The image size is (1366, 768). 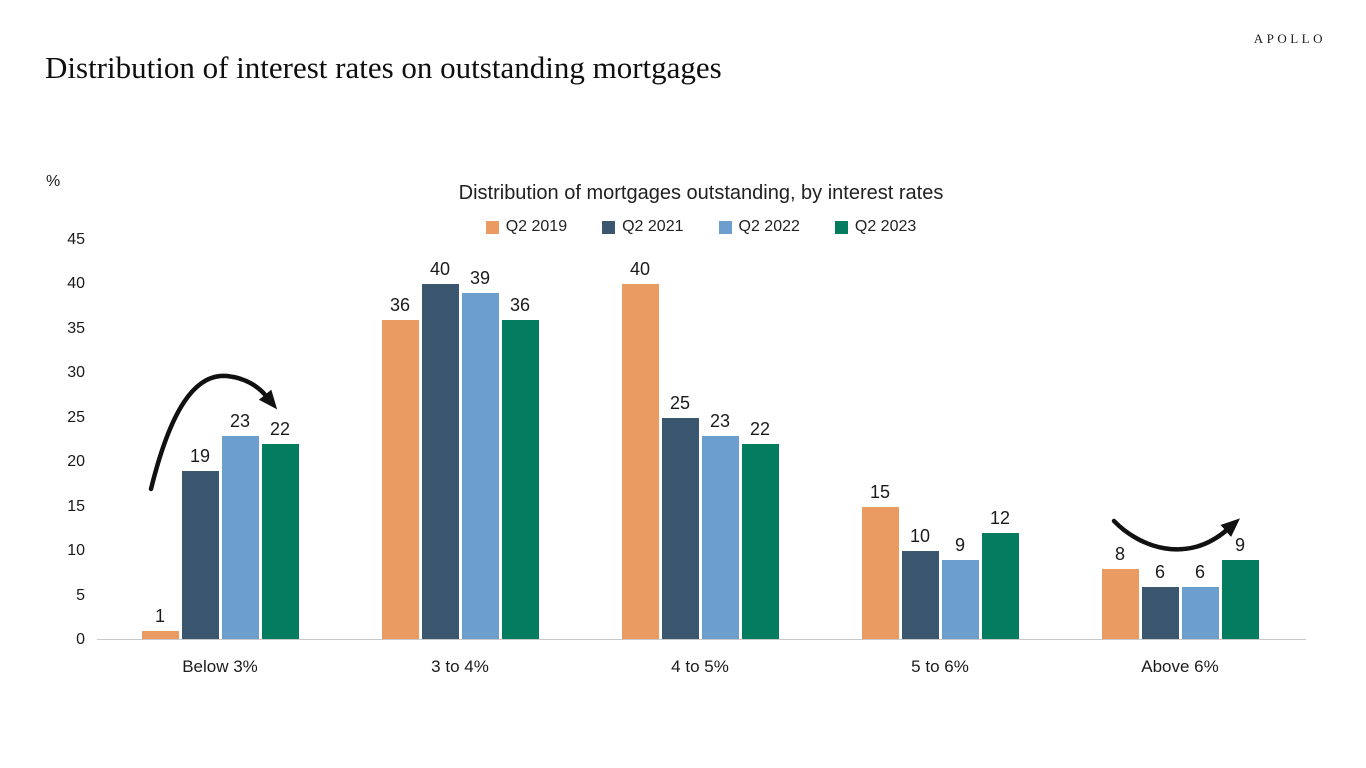 I want to click on bar-value-label: 8, so click(x=1119, y=553).